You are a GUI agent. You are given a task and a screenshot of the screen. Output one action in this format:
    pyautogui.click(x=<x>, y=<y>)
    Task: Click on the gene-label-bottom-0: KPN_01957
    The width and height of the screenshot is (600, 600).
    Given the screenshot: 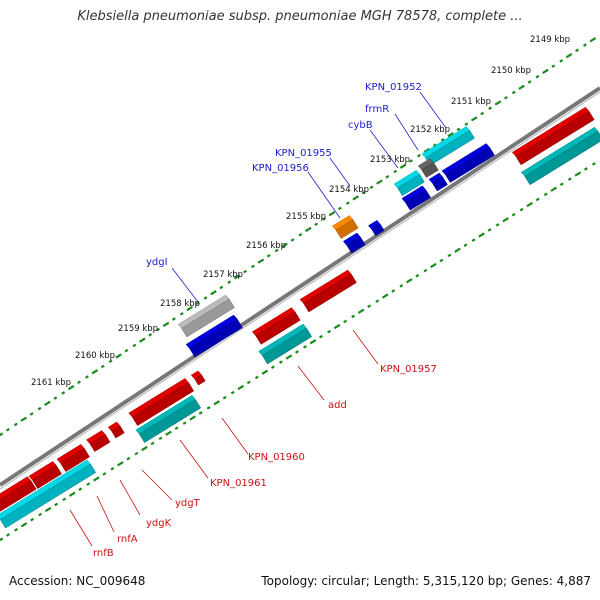 What is the action you would take?
    pyautogui.click(x=408, y=369)
    